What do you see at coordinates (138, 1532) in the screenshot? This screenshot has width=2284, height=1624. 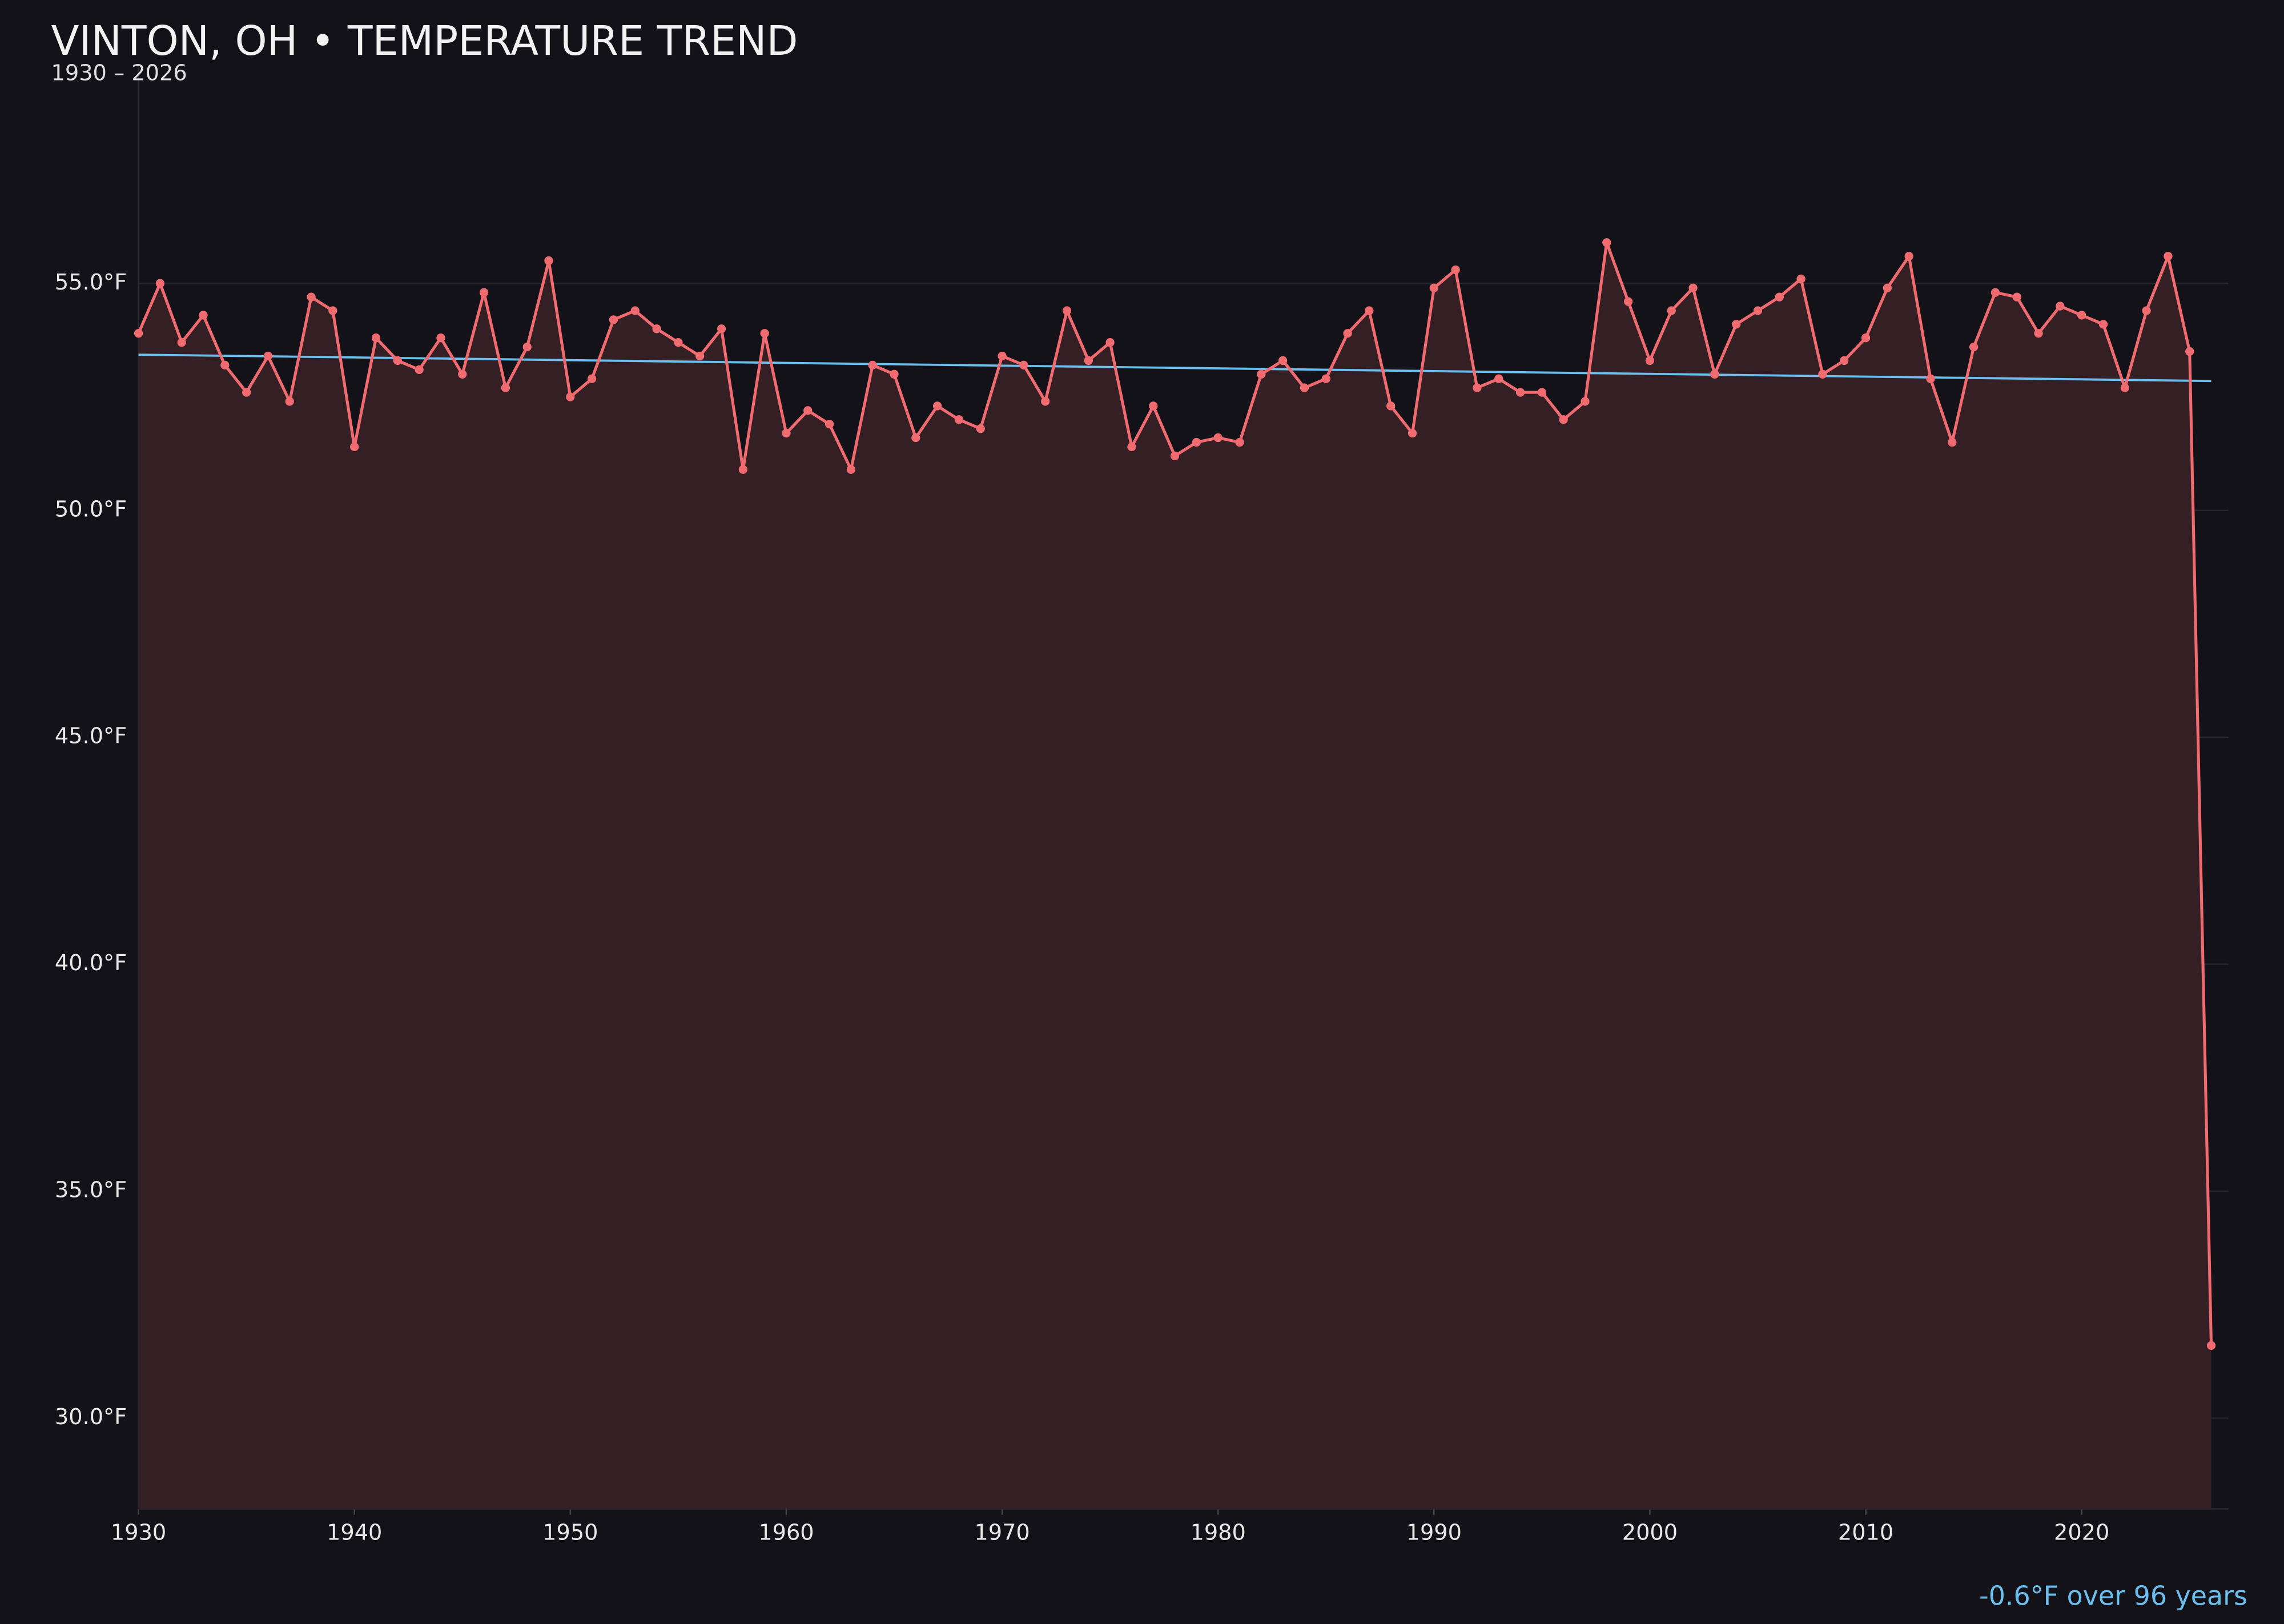 I see `x-tick-label: 1930` at bounding box center [138, 1532].